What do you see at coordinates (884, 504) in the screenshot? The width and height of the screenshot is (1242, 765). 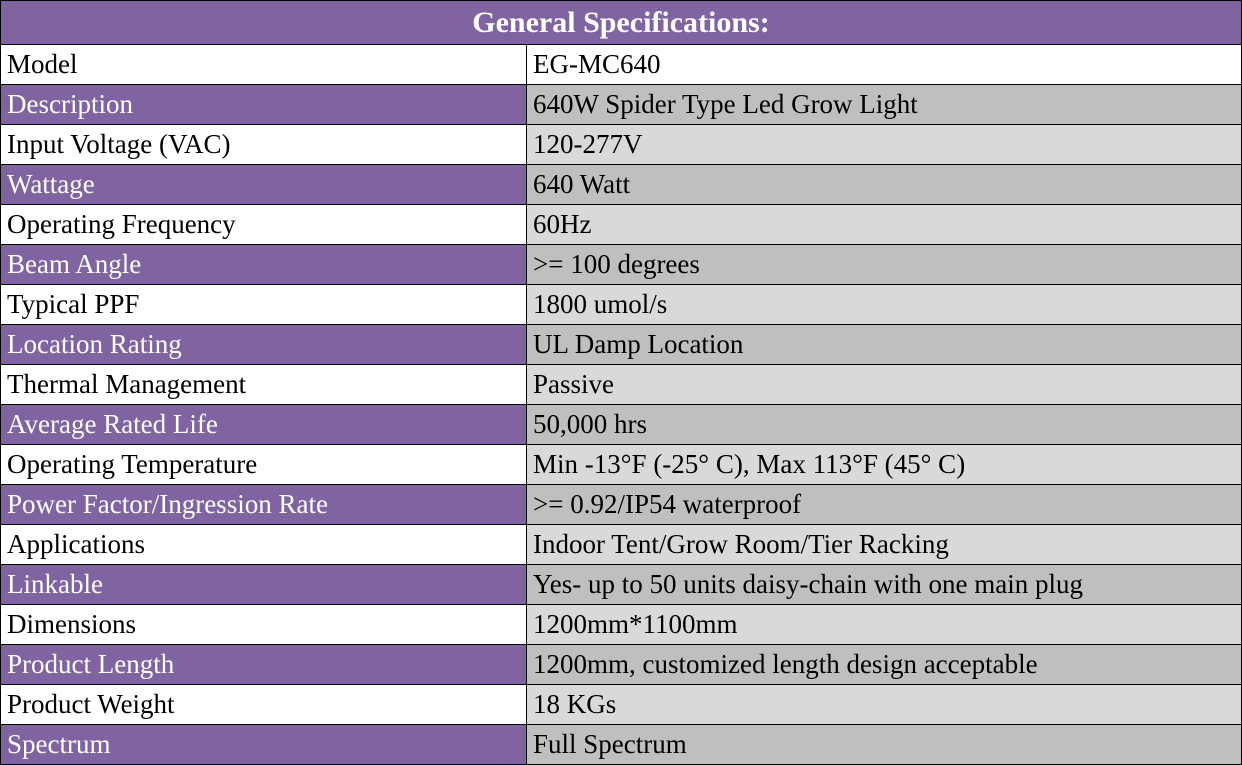 I see `spec-value: >= 0.92/IP54 waterproof` at bounding box center [884, 504].